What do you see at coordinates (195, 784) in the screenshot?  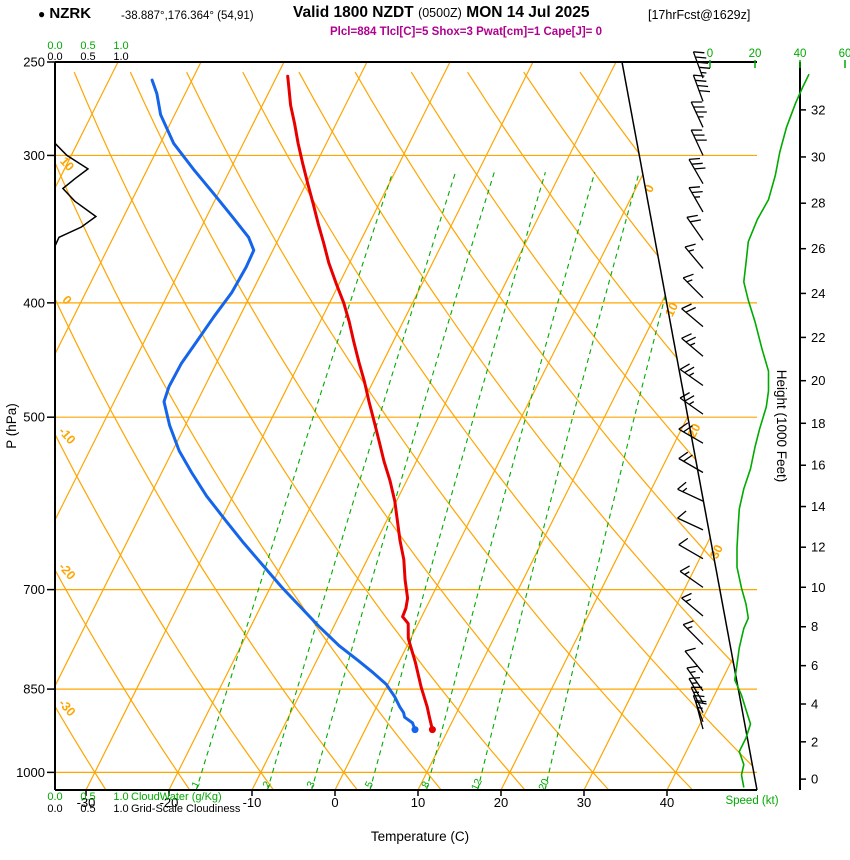 I see `svg-text: 1` at bounding box center [195, 784].